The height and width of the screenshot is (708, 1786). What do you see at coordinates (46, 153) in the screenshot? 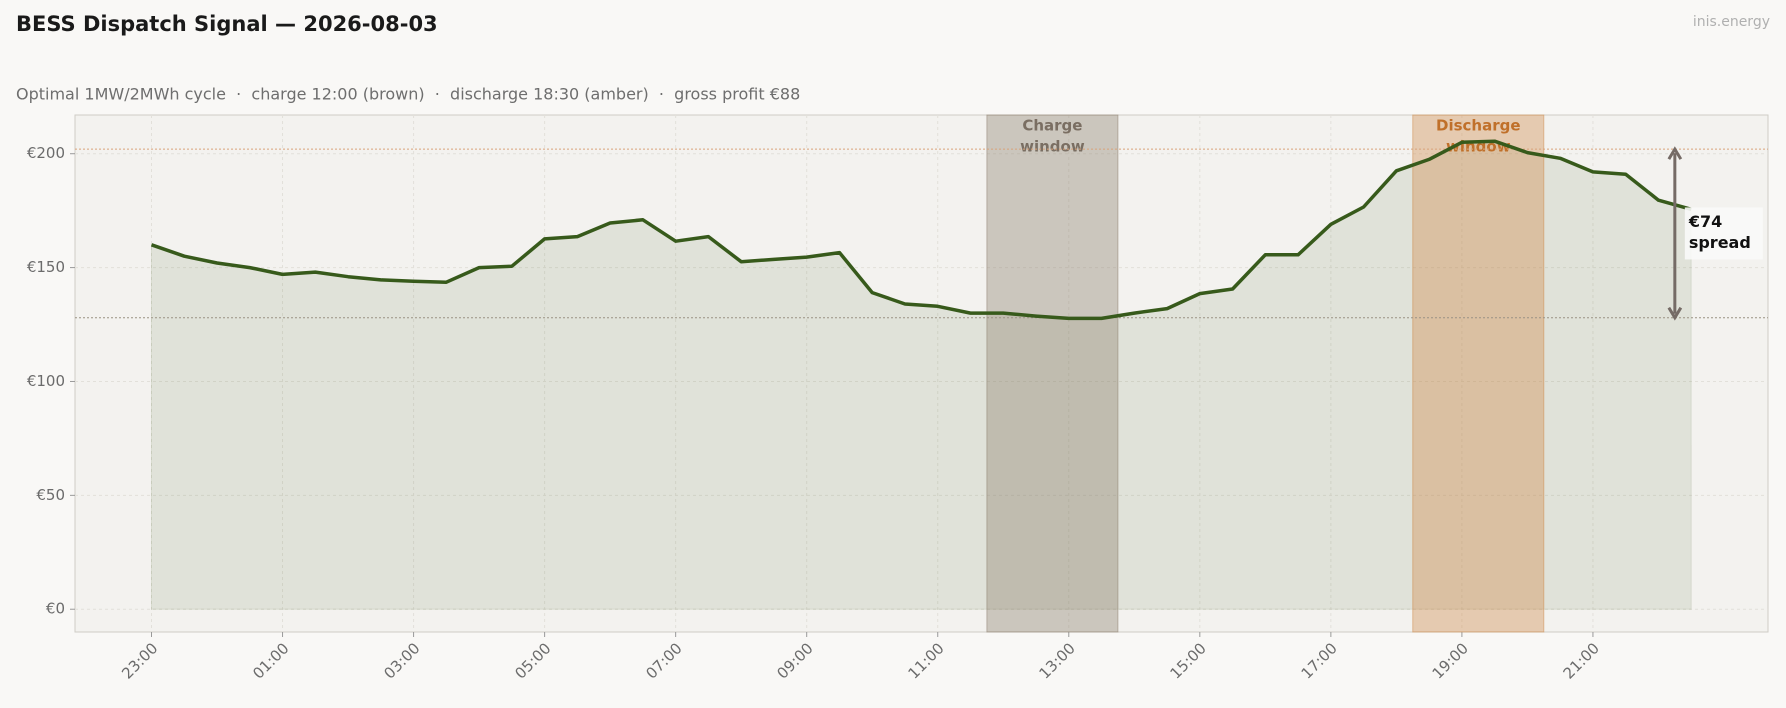
I see `y-tick-label: €200` at bounding box center [46, 153].